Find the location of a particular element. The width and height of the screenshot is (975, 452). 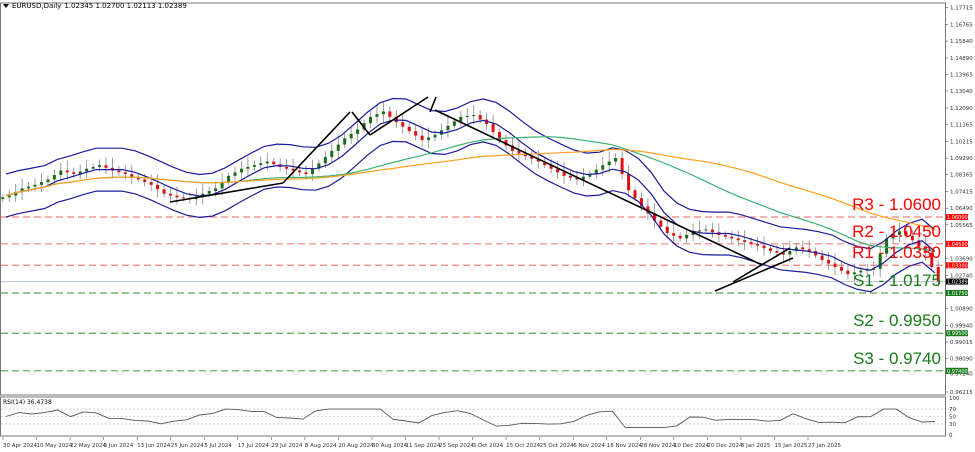

date-axis-label: 13 Jun 2024 is located at coordinates (154, 446).